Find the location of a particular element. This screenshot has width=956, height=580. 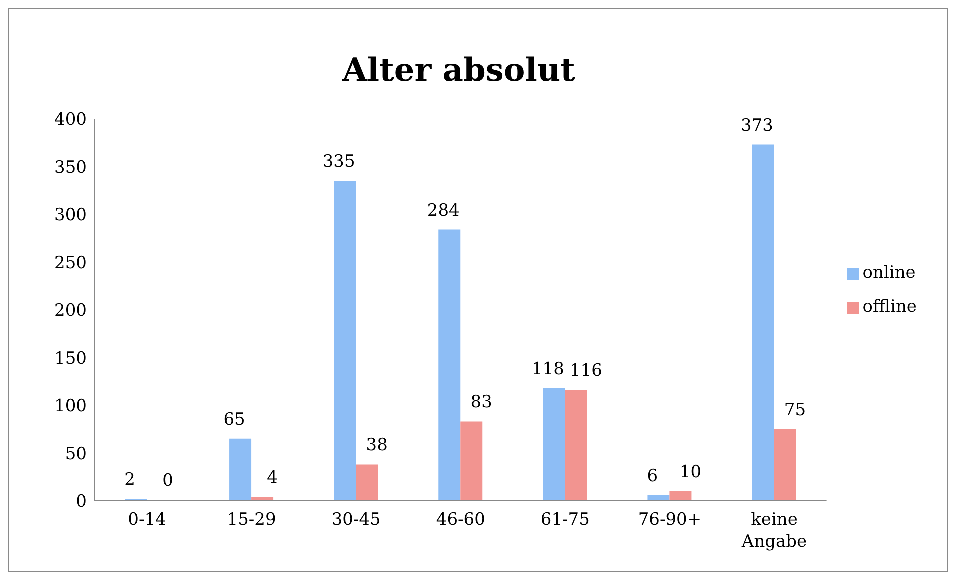

data-label: 83 is located at coordinates (481, 402).